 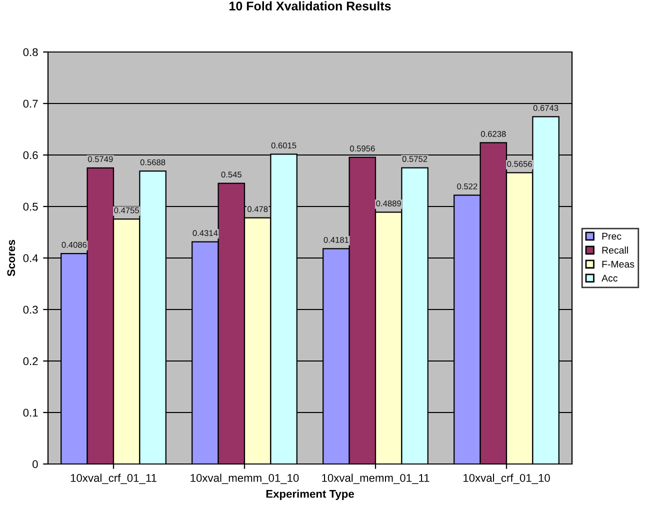 I want to click on data-label: 0.4889, so click(x=388, y=203).